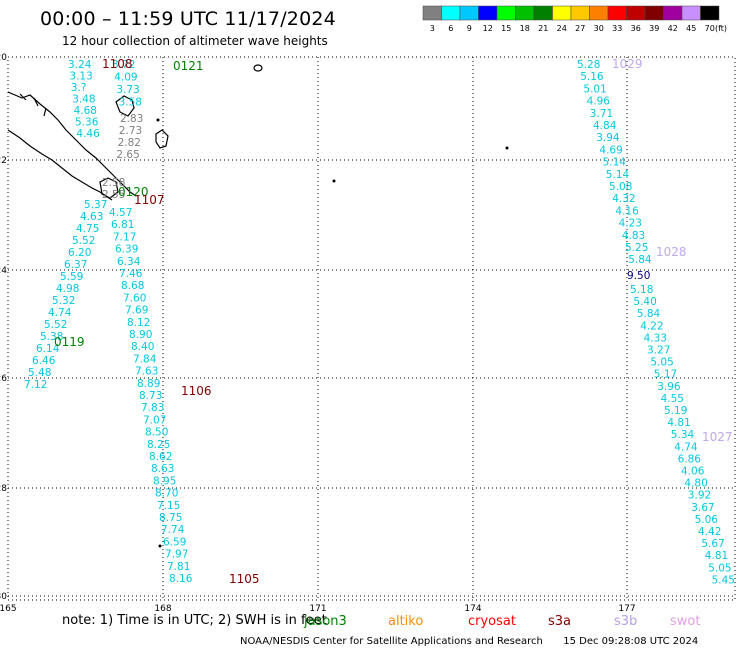 The image size is (740, 650). What do you see at coordinates (627, 211) in the screenshot?
I see `swh-value: 4.16` at bounding box center [627, 211].